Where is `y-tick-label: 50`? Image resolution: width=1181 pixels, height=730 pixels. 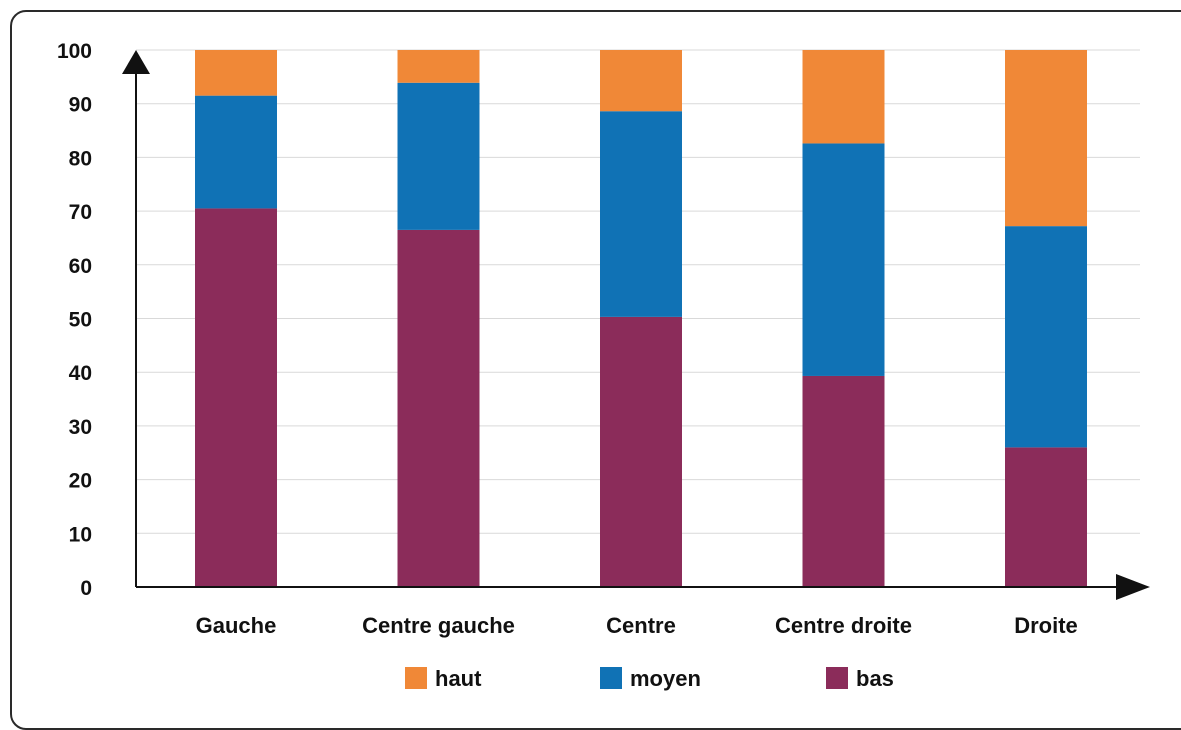
y-tick-label: 50 is located at coordinates (80, 320).